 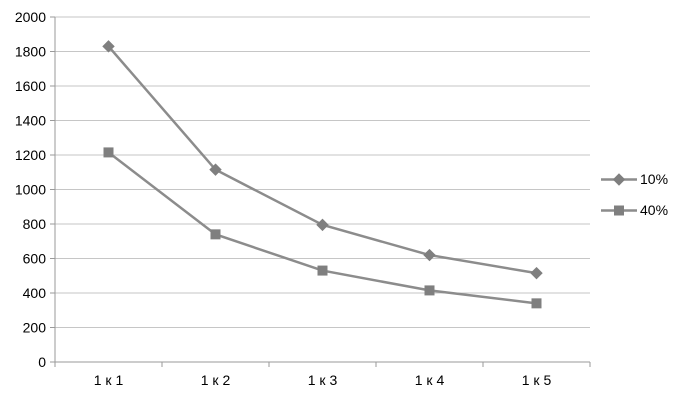 What do you see at coordinates (619, 210) in the screenshot?
I see `legend-square-marker-icon` at bounding box center [619, 210].